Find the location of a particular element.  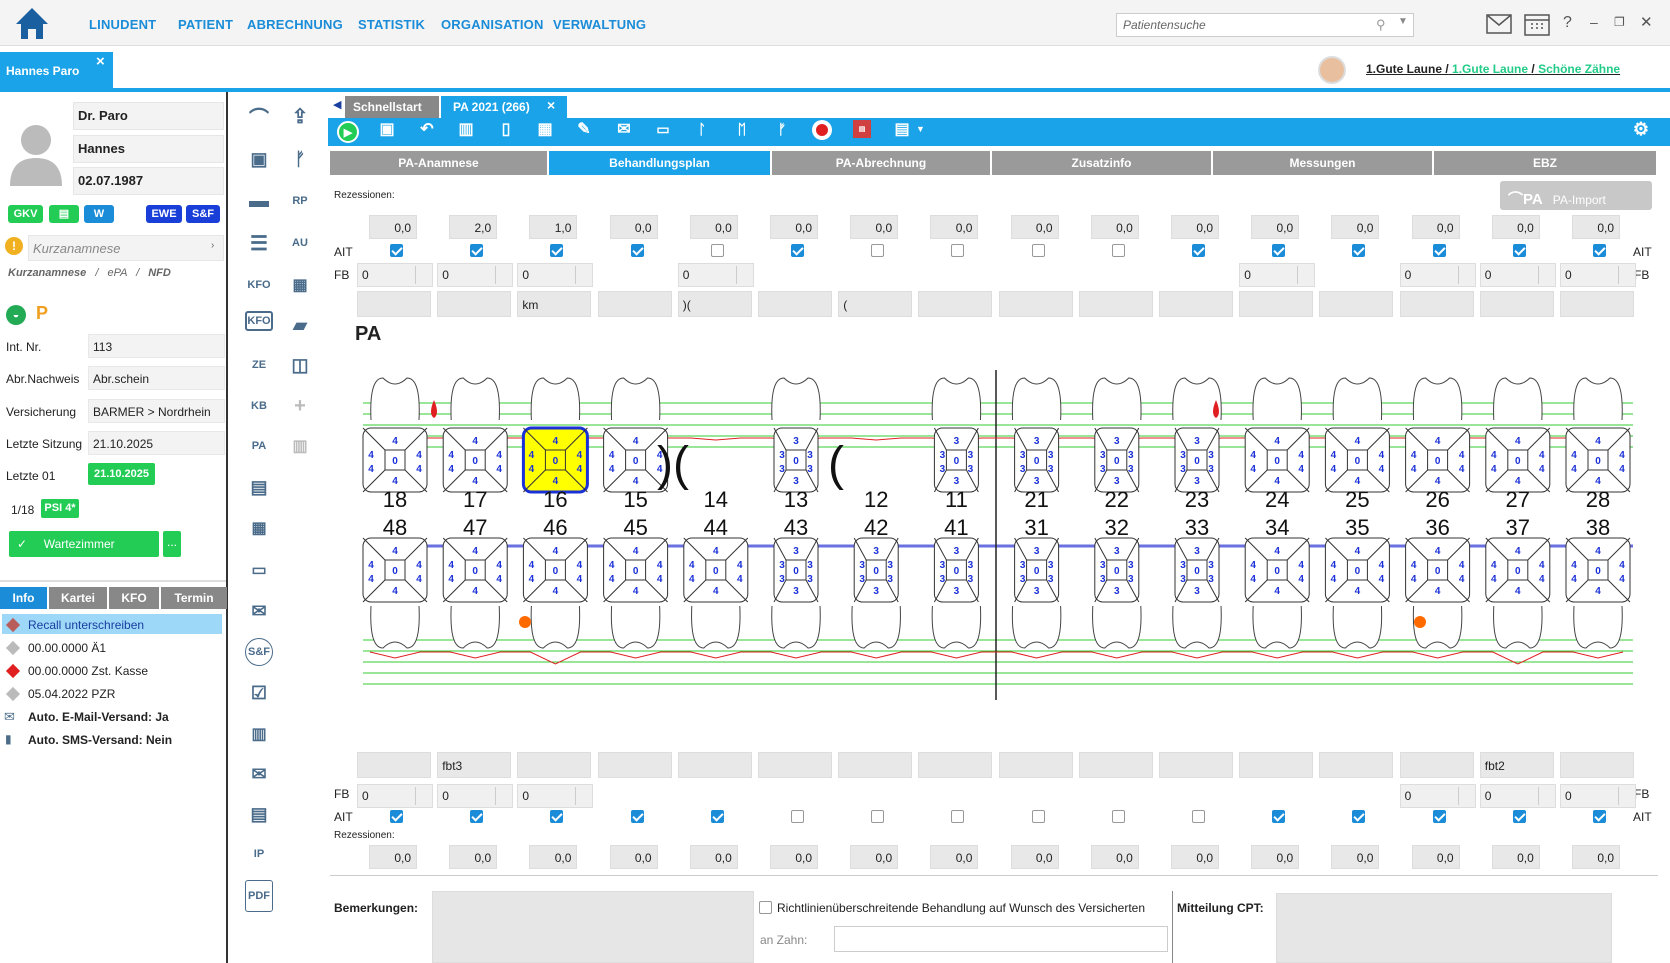

list-icon: ☰ is located at coordinates (259, 243).